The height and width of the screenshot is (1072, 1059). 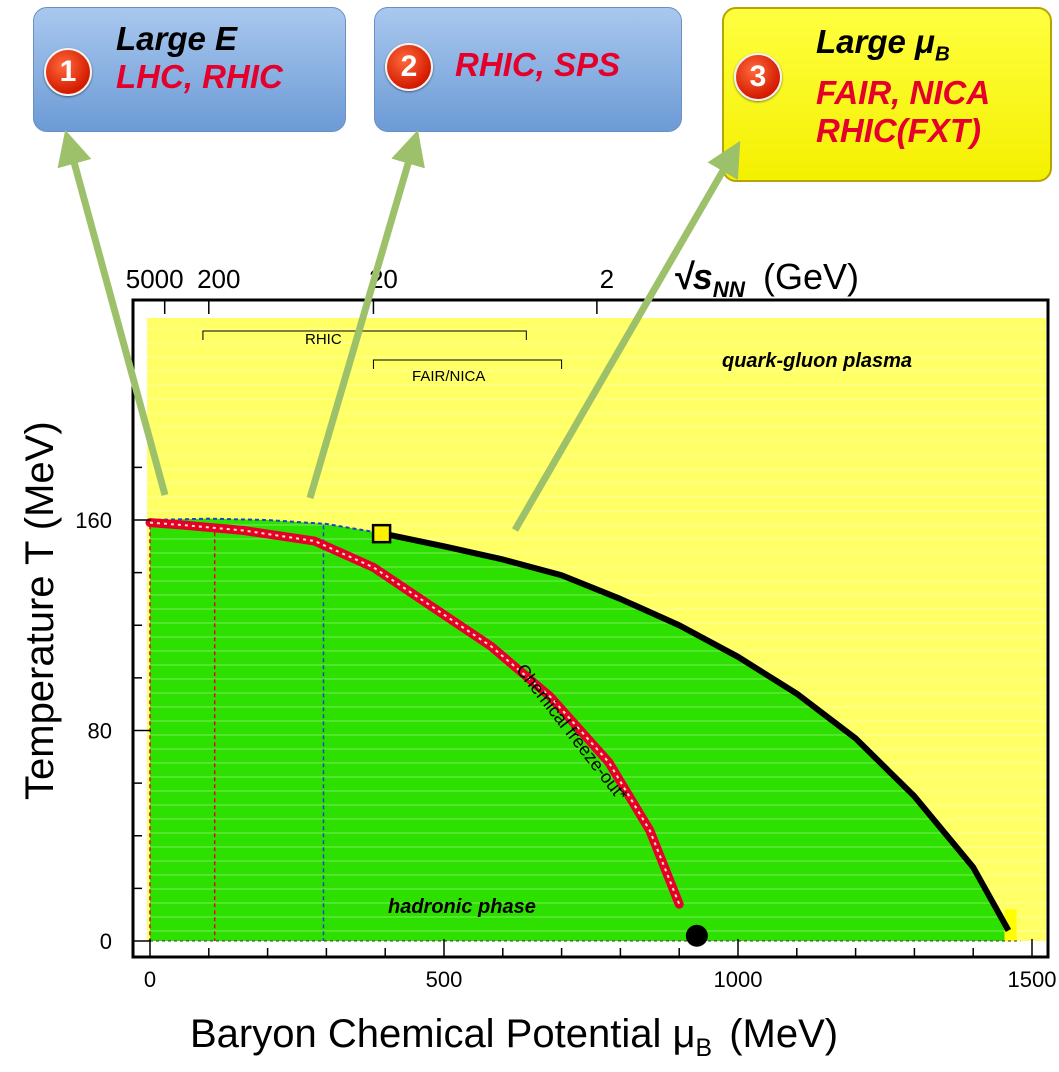 I want to click on callout-2-number: 2, so click(x=409, y=67).